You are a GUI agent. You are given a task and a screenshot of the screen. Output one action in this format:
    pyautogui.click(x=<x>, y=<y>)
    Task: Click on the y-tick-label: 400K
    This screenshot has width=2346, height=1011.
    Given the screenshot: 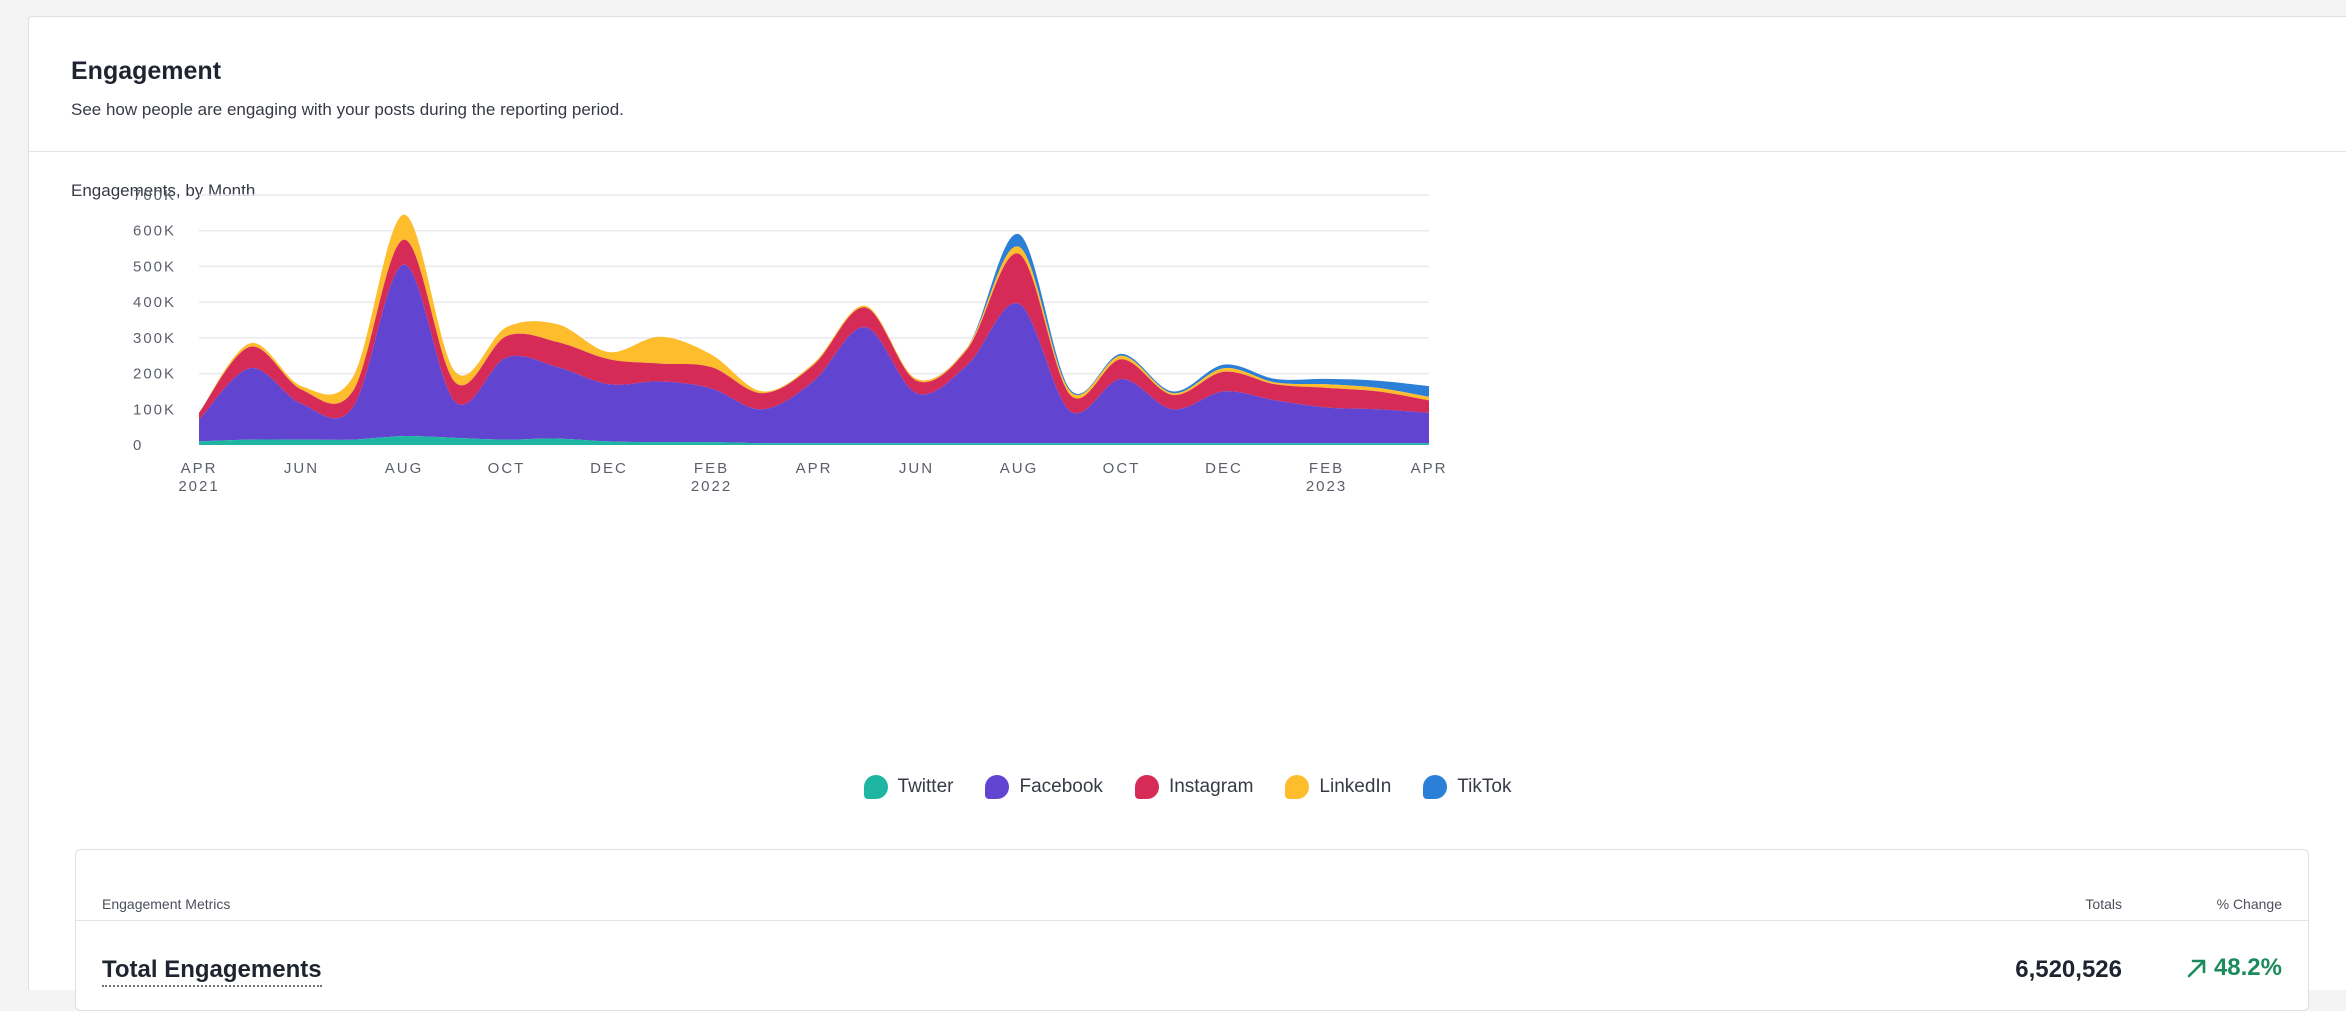 What is the action you would take?
    pyautogui.click(x=154, y=302)
    